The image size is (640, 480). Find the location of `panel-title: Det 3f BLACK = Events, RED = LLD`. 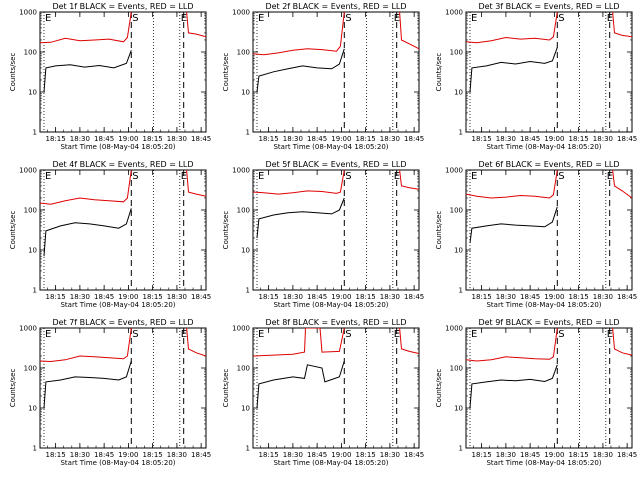

panel-title: Det 3f BLACK = Events, RED = LLD is located at coordinates (548, 6).